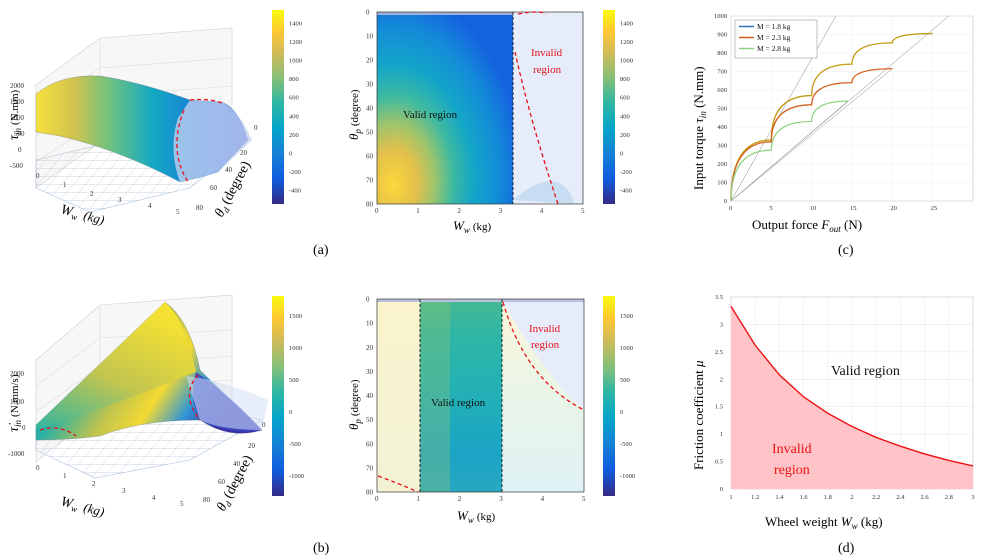 The width and height of the screenshot is (982, 559). I want to click on panel-c-y-tick: 1000, so click(720, 16).